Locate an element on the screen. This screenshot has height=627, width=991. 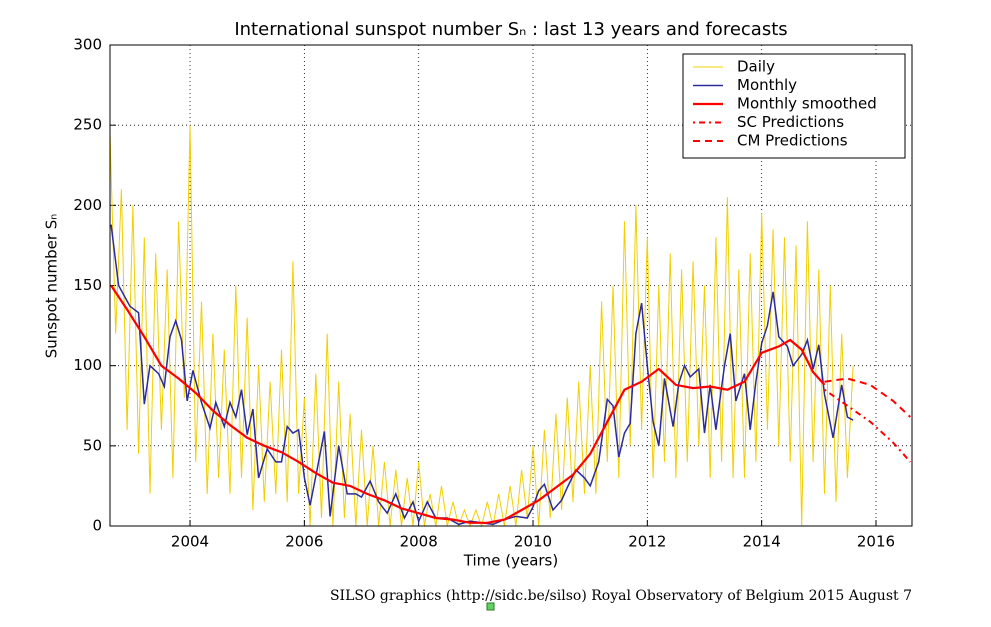
x-tick-label: 2010 is located at coordinates (533, 542).